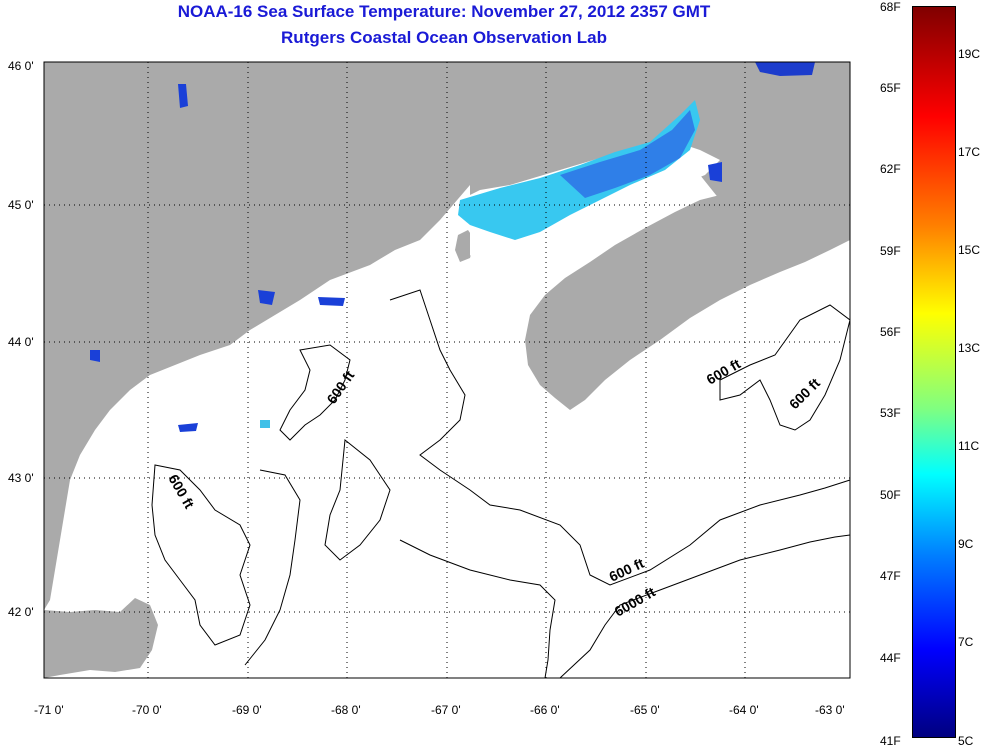 The height and width of the screenshot is (754, 984). Describe the element at coordinates (444, 37) in the screenshot. I see `map-subtitle: Rutgers Coastal Ocean Observation Lab` at that location.